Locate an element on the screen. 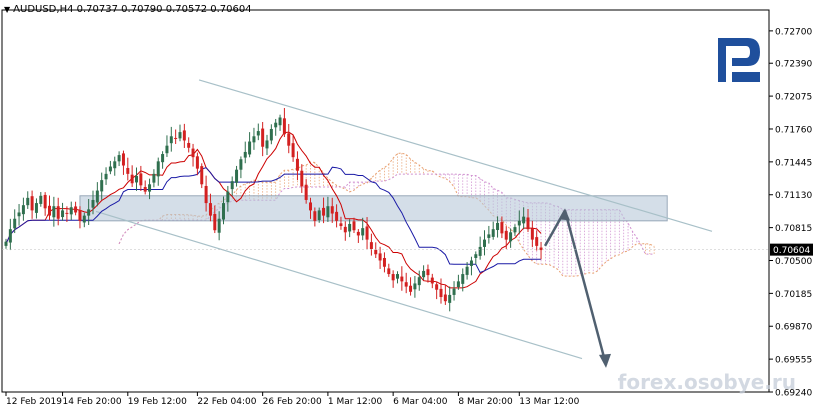  y-tick-label: 0.69555 is located at coordinates (793, 361).